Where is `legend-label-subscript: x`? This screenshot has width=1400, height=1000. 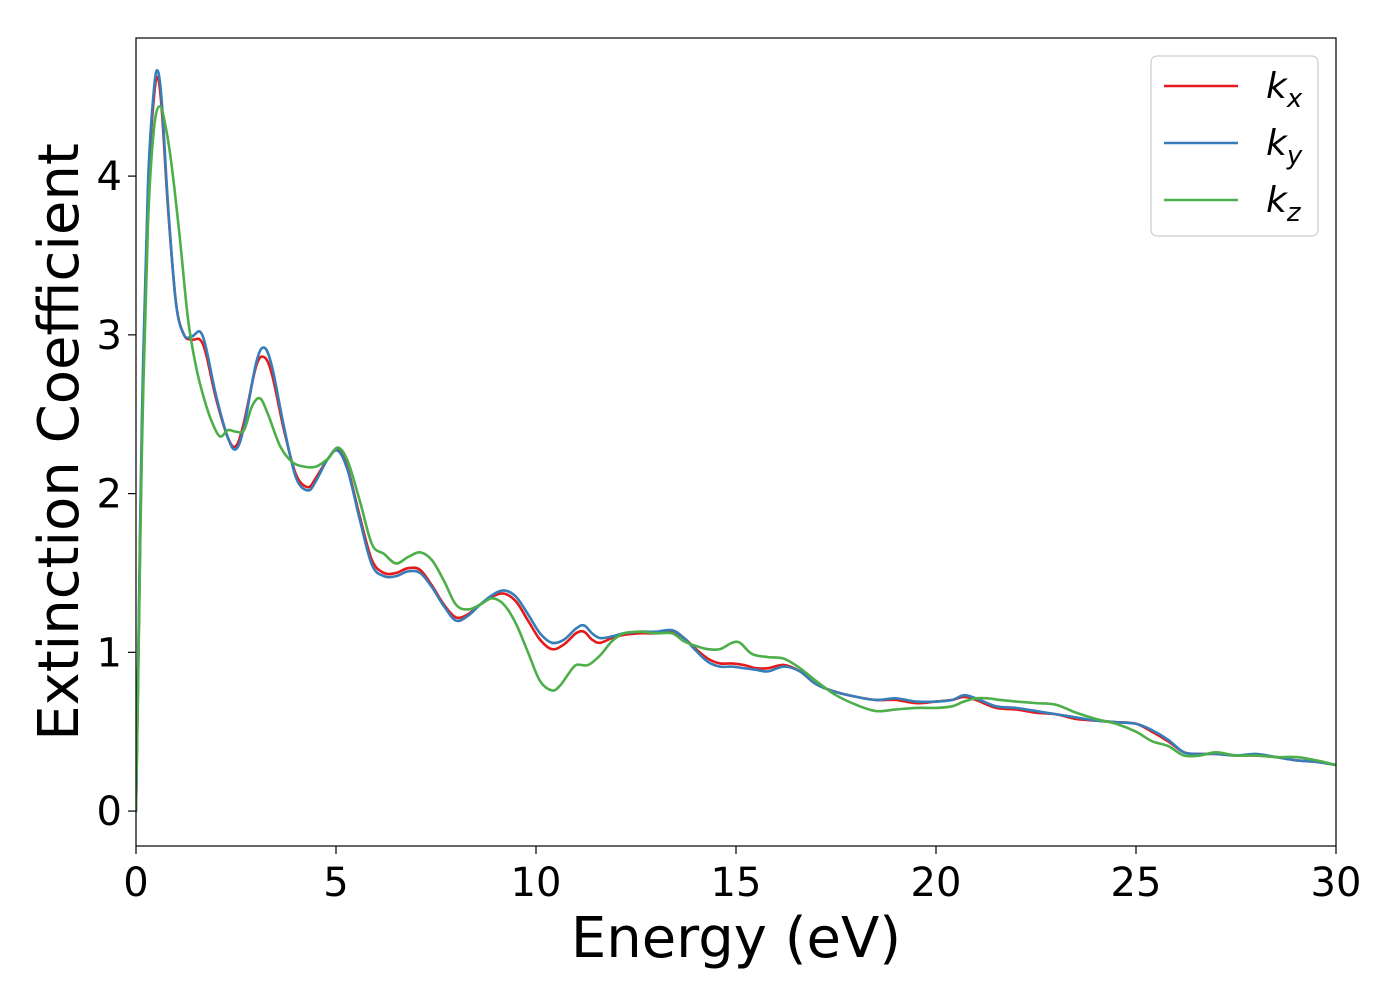
legend-label-subscript: x is located at coordinates (1294, 99).